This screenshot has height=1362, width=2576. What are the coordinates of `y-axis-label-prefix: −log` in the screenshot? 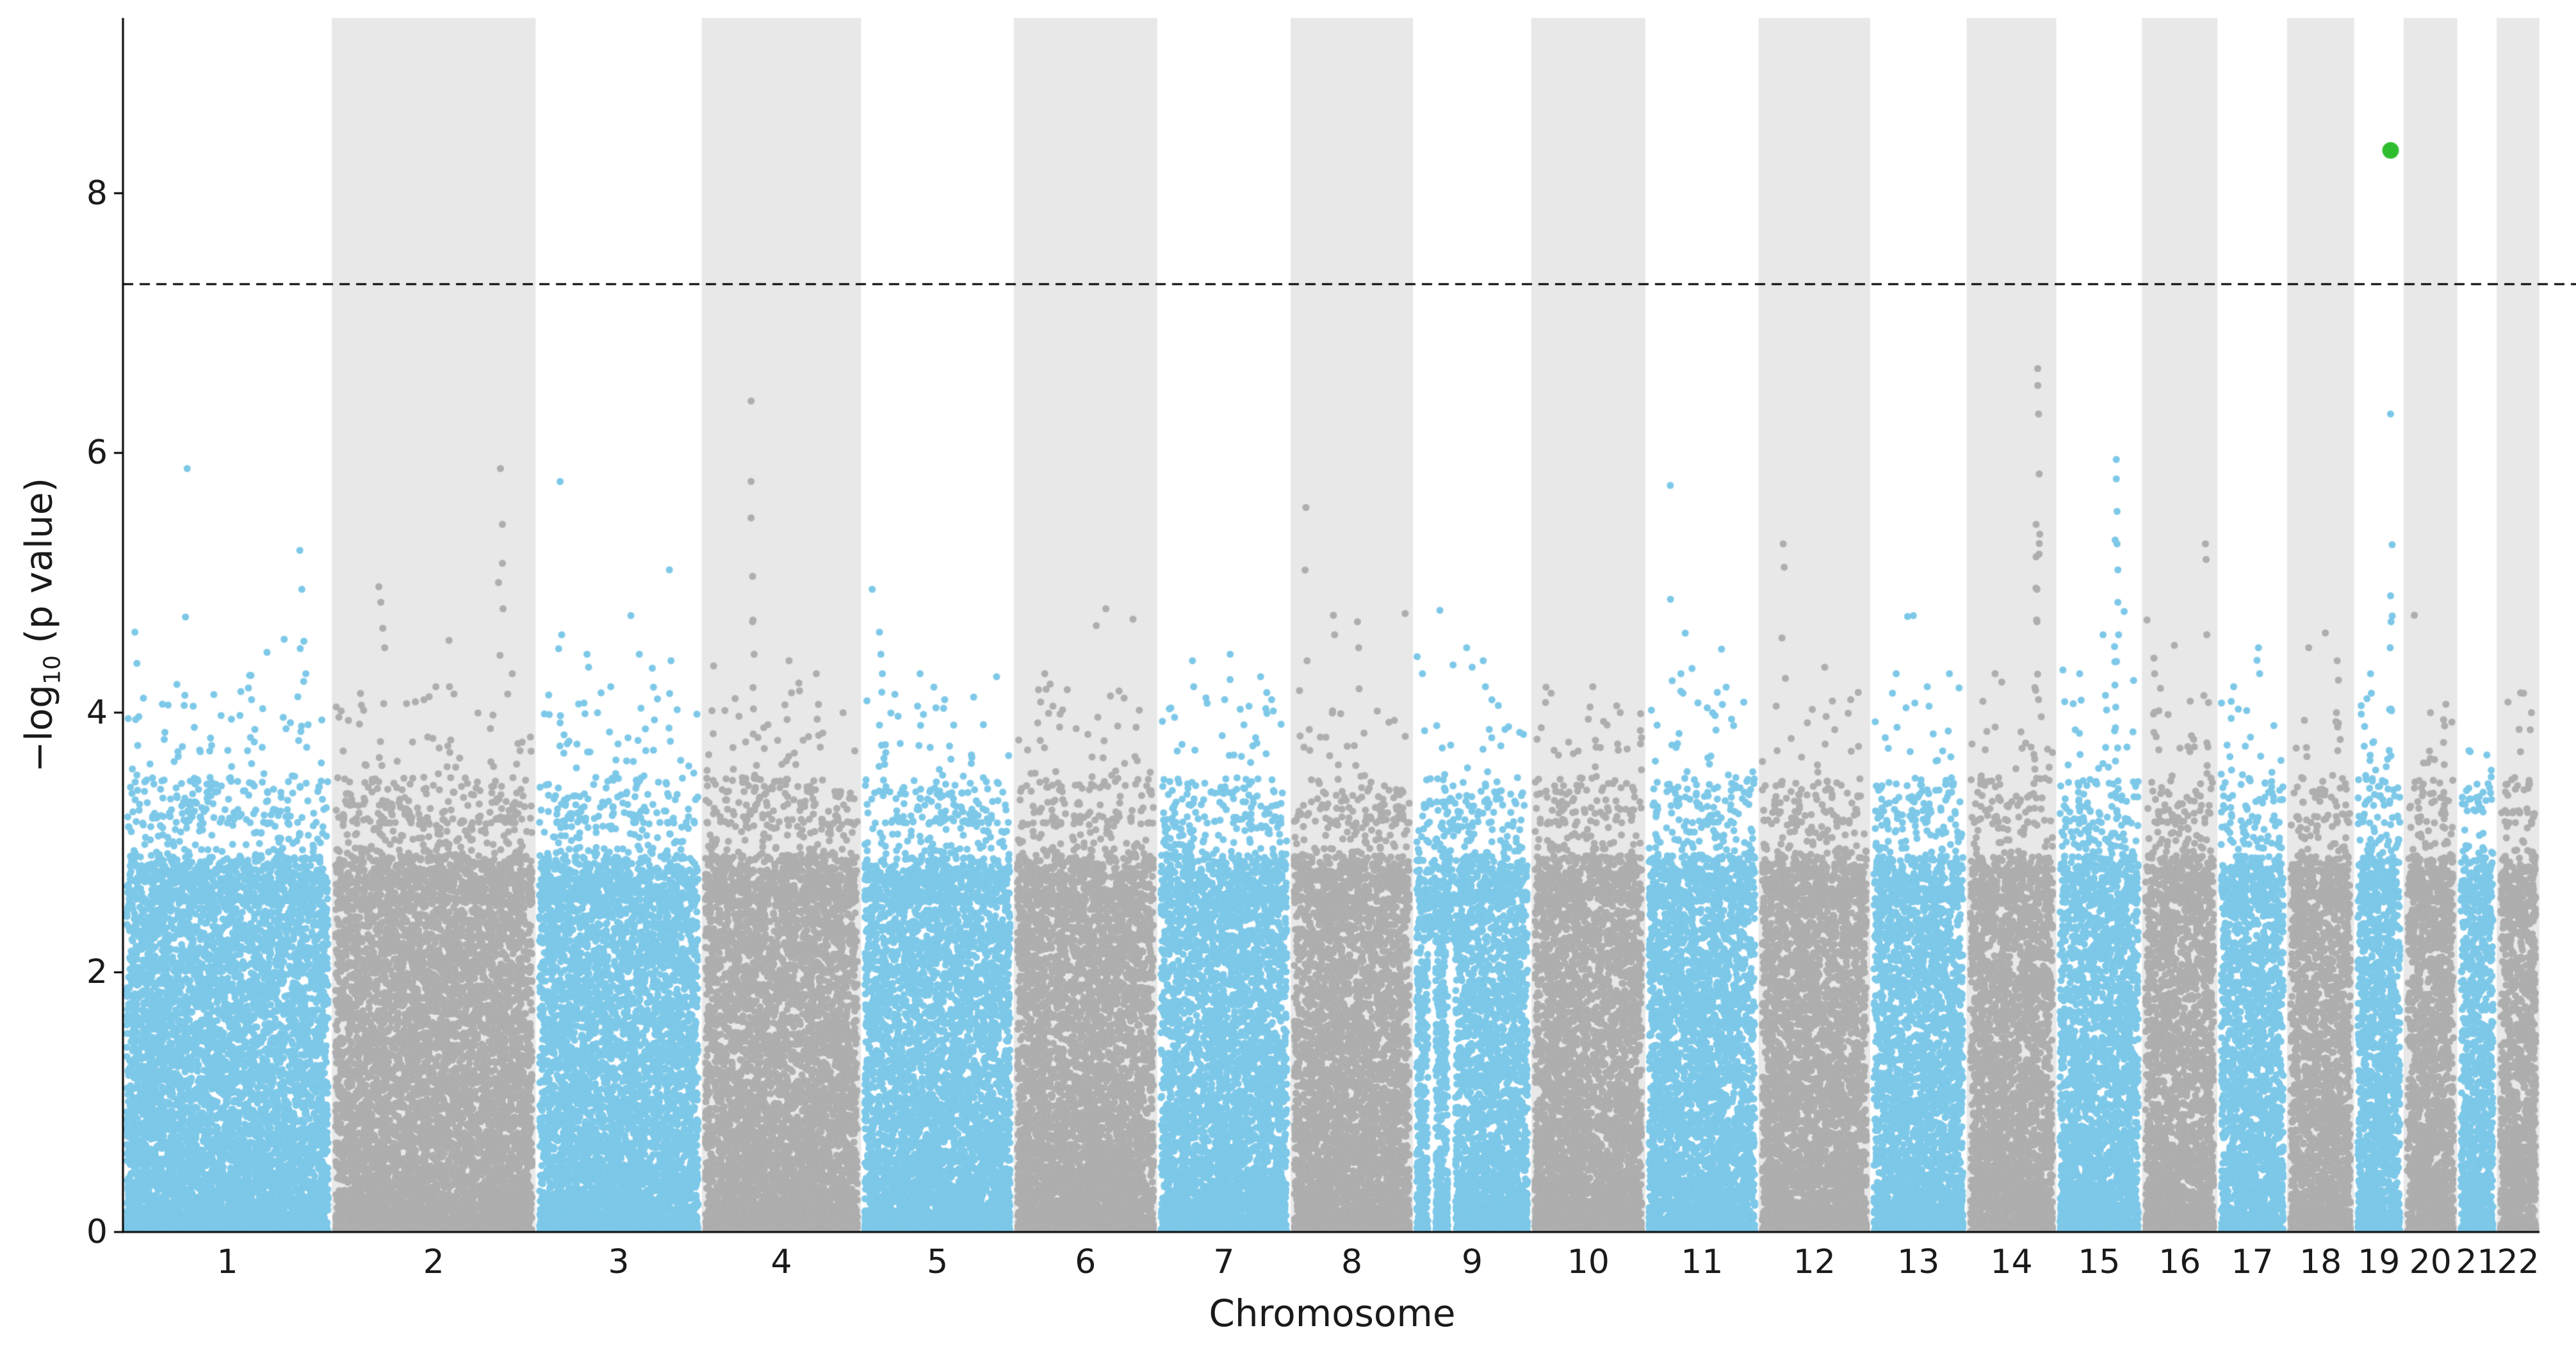 It's located at (39, 729).